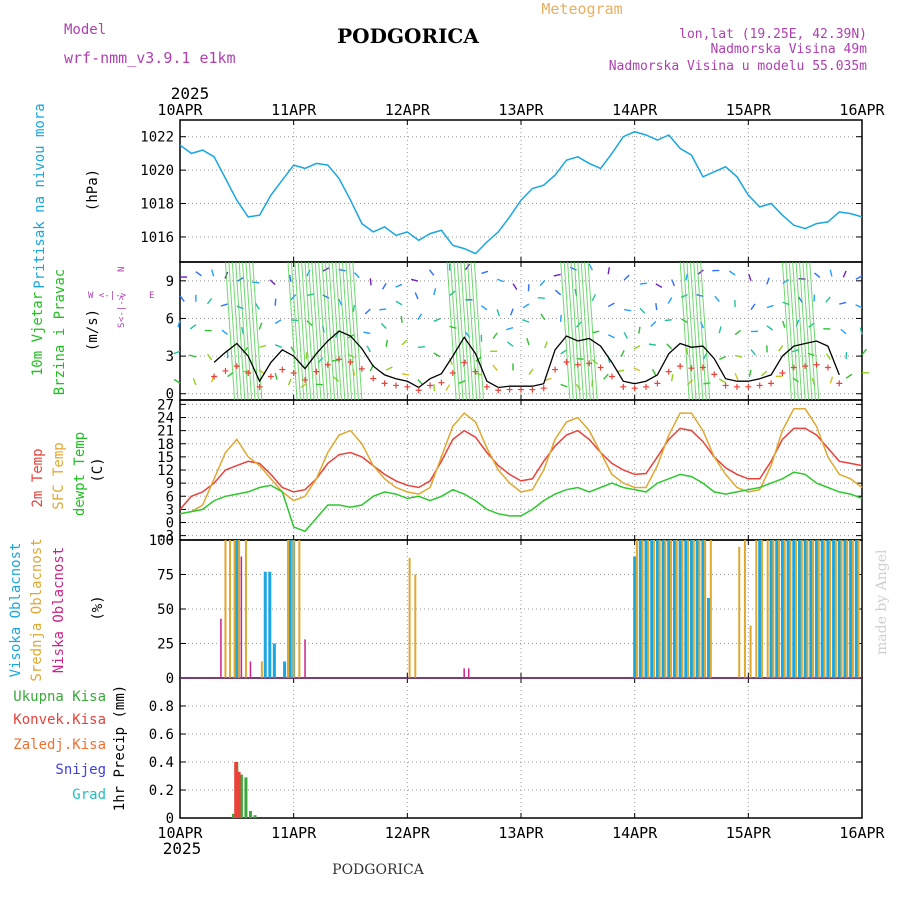  Describe the element at coordinates (80, 474) in the screenshot. I see `temp-label-dewpt: dewpt Temp` at that location.